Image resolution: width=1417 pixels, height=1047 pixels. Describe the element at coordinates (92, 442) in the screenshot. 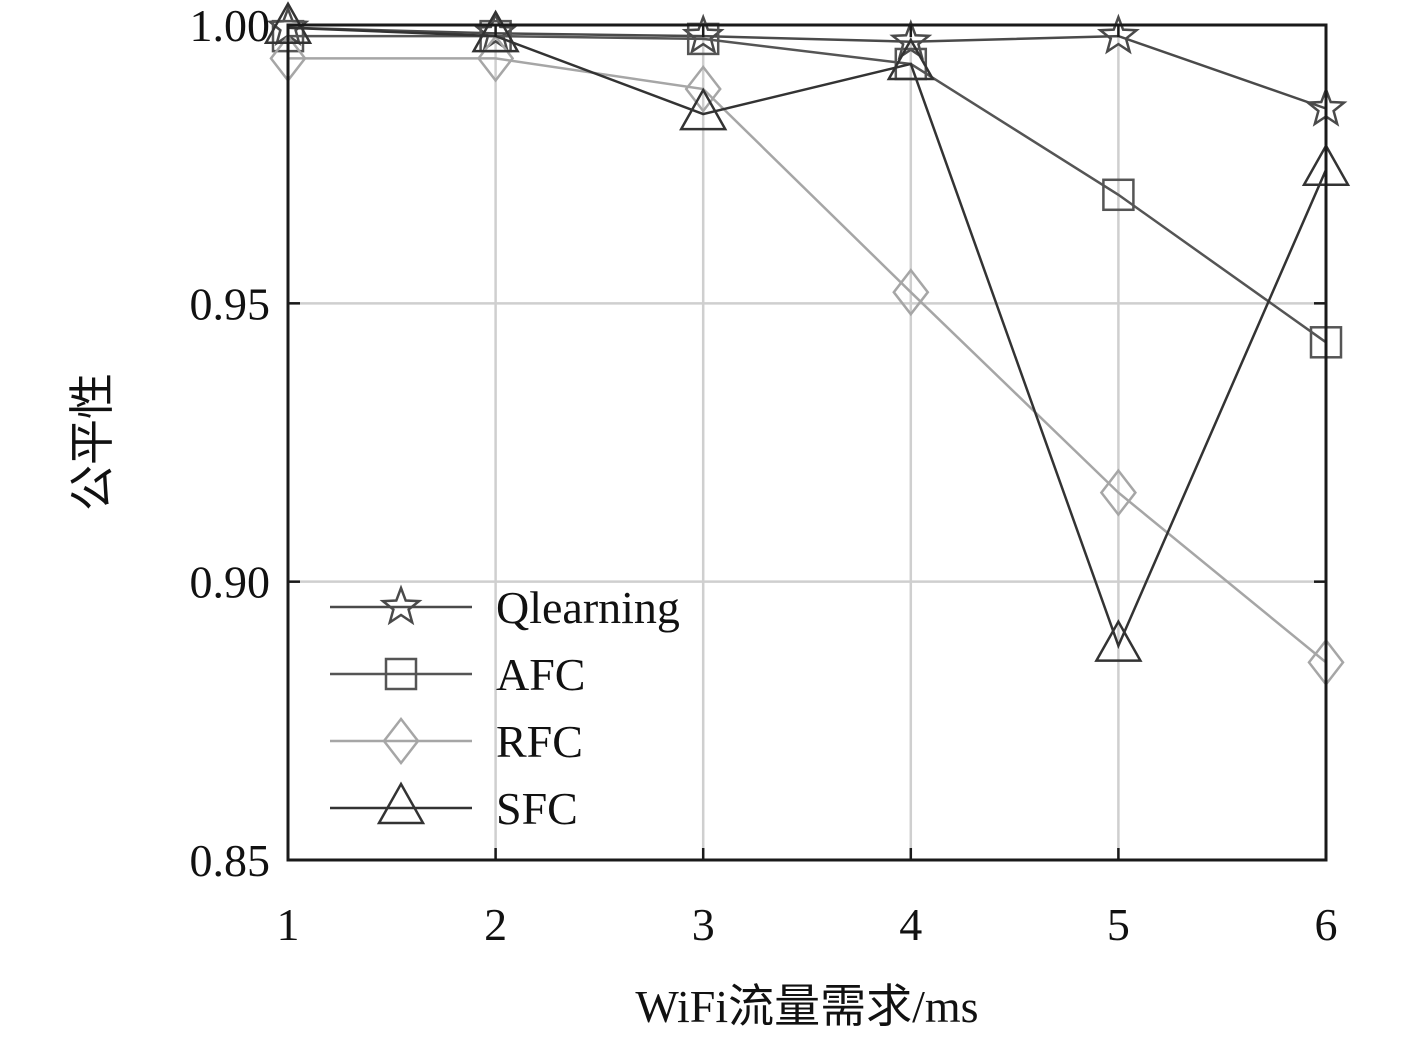

I see `y-axis-title: 公平性` at that location.